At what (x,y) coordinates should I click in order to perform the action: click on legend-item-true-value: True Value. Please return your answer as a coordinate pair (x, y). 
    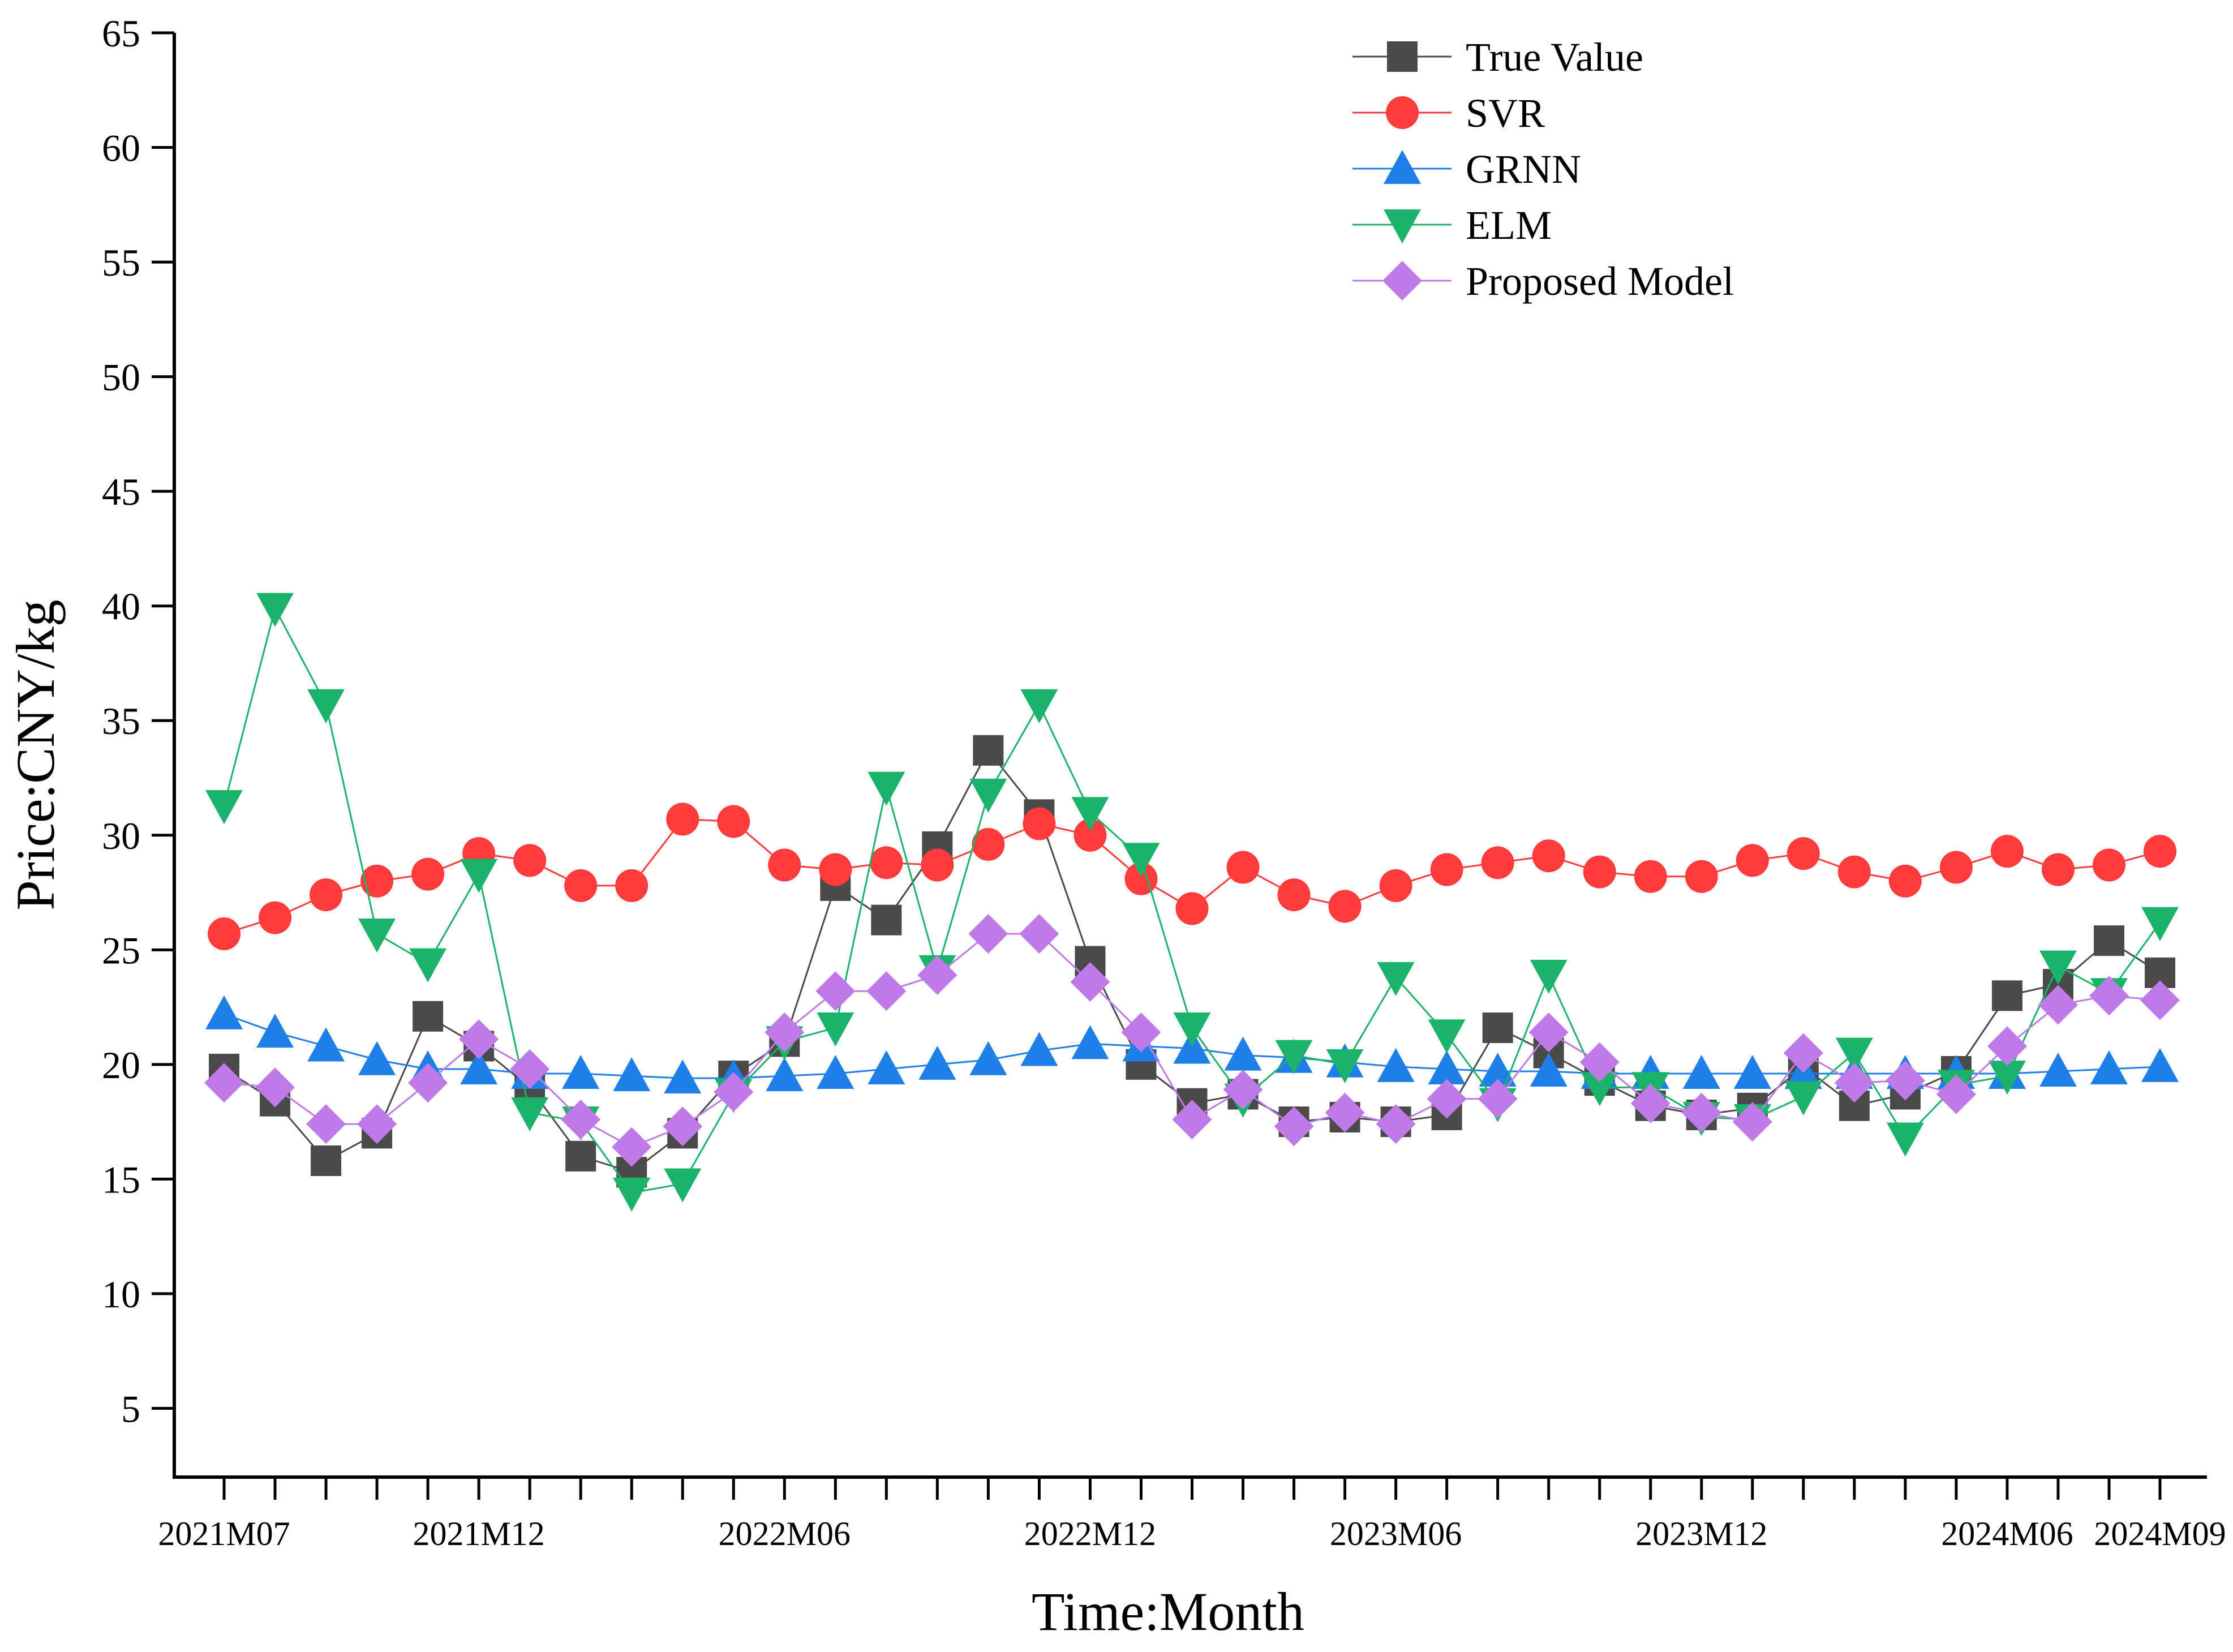
    Looking at the image, I should click on (1497, 57).